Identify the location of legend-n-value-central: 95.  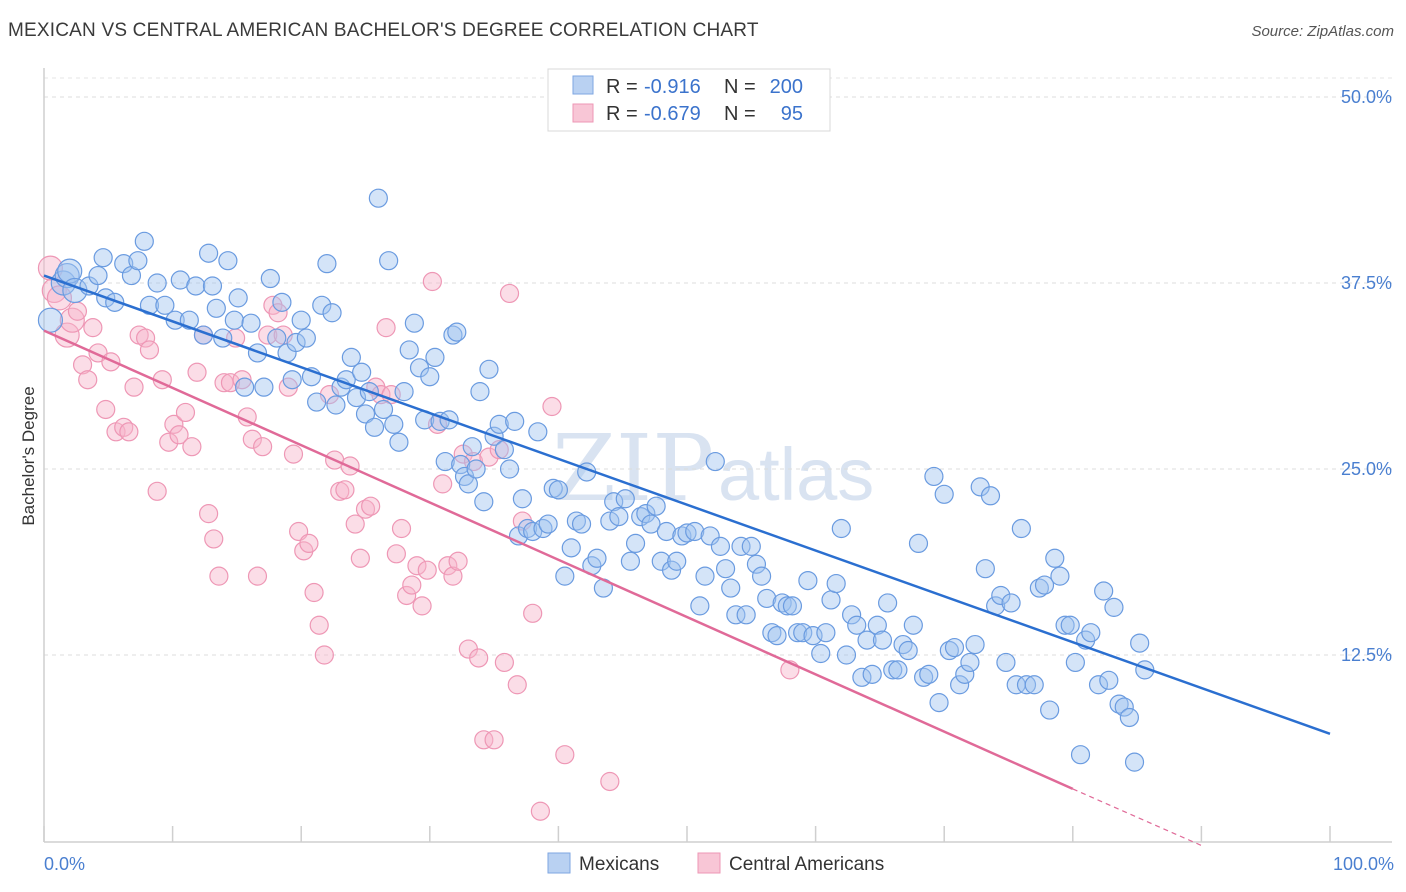
(792, 114).